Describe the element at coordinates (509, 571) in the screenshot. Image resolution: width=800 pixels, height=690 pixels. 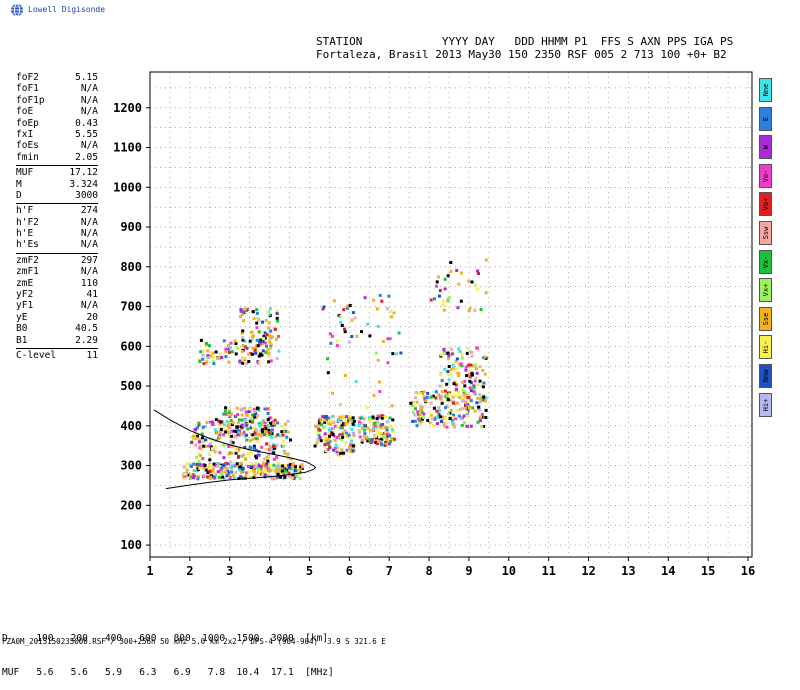
I see `x-tick-label: 10` at that location.